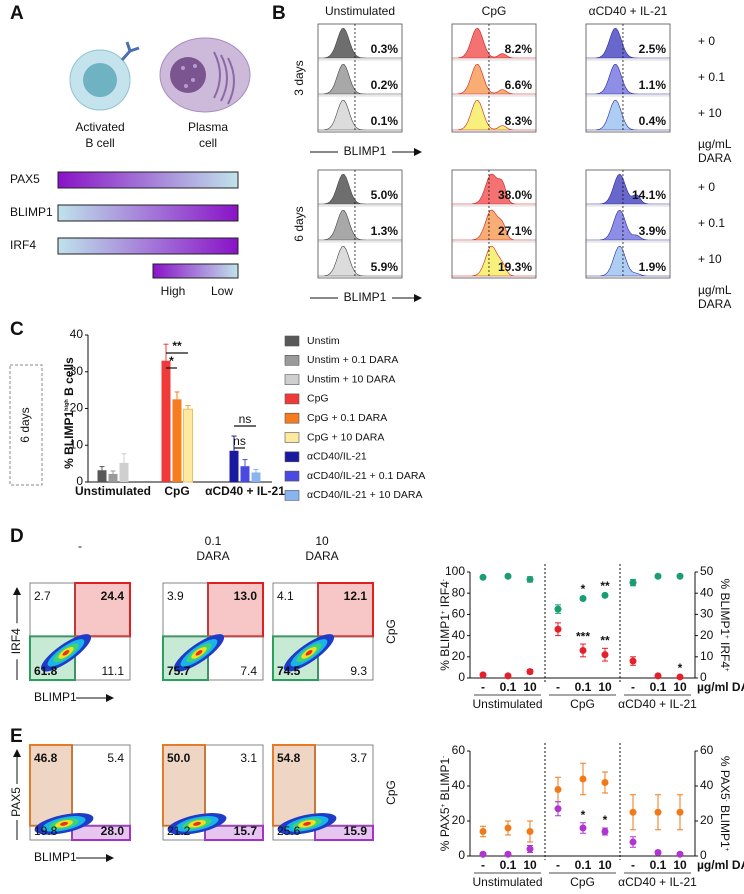 The image size is (744, 894). Describe the element at coordinates (459, 656) in the screenshot. I see `y-tick-label: 20` at that location.